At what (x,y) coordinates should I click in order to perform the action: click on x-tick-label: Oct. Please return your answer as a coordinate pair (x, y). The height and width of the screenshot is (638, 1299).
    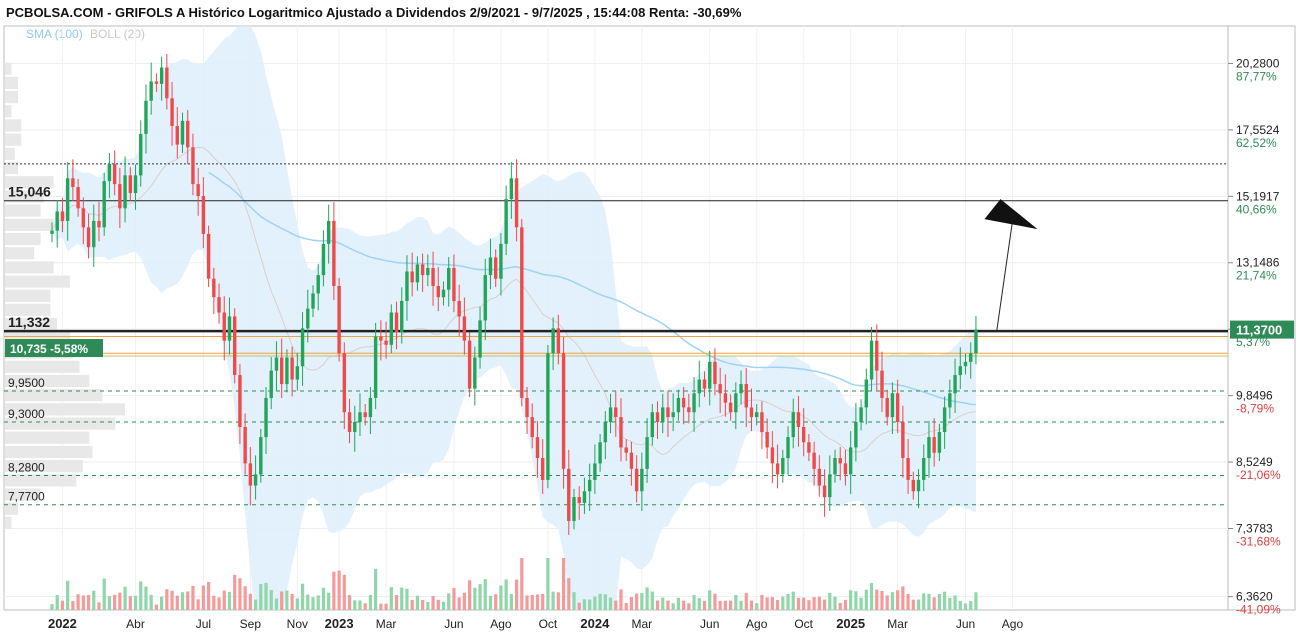
    Looking at the image, I should click on (803, 624).